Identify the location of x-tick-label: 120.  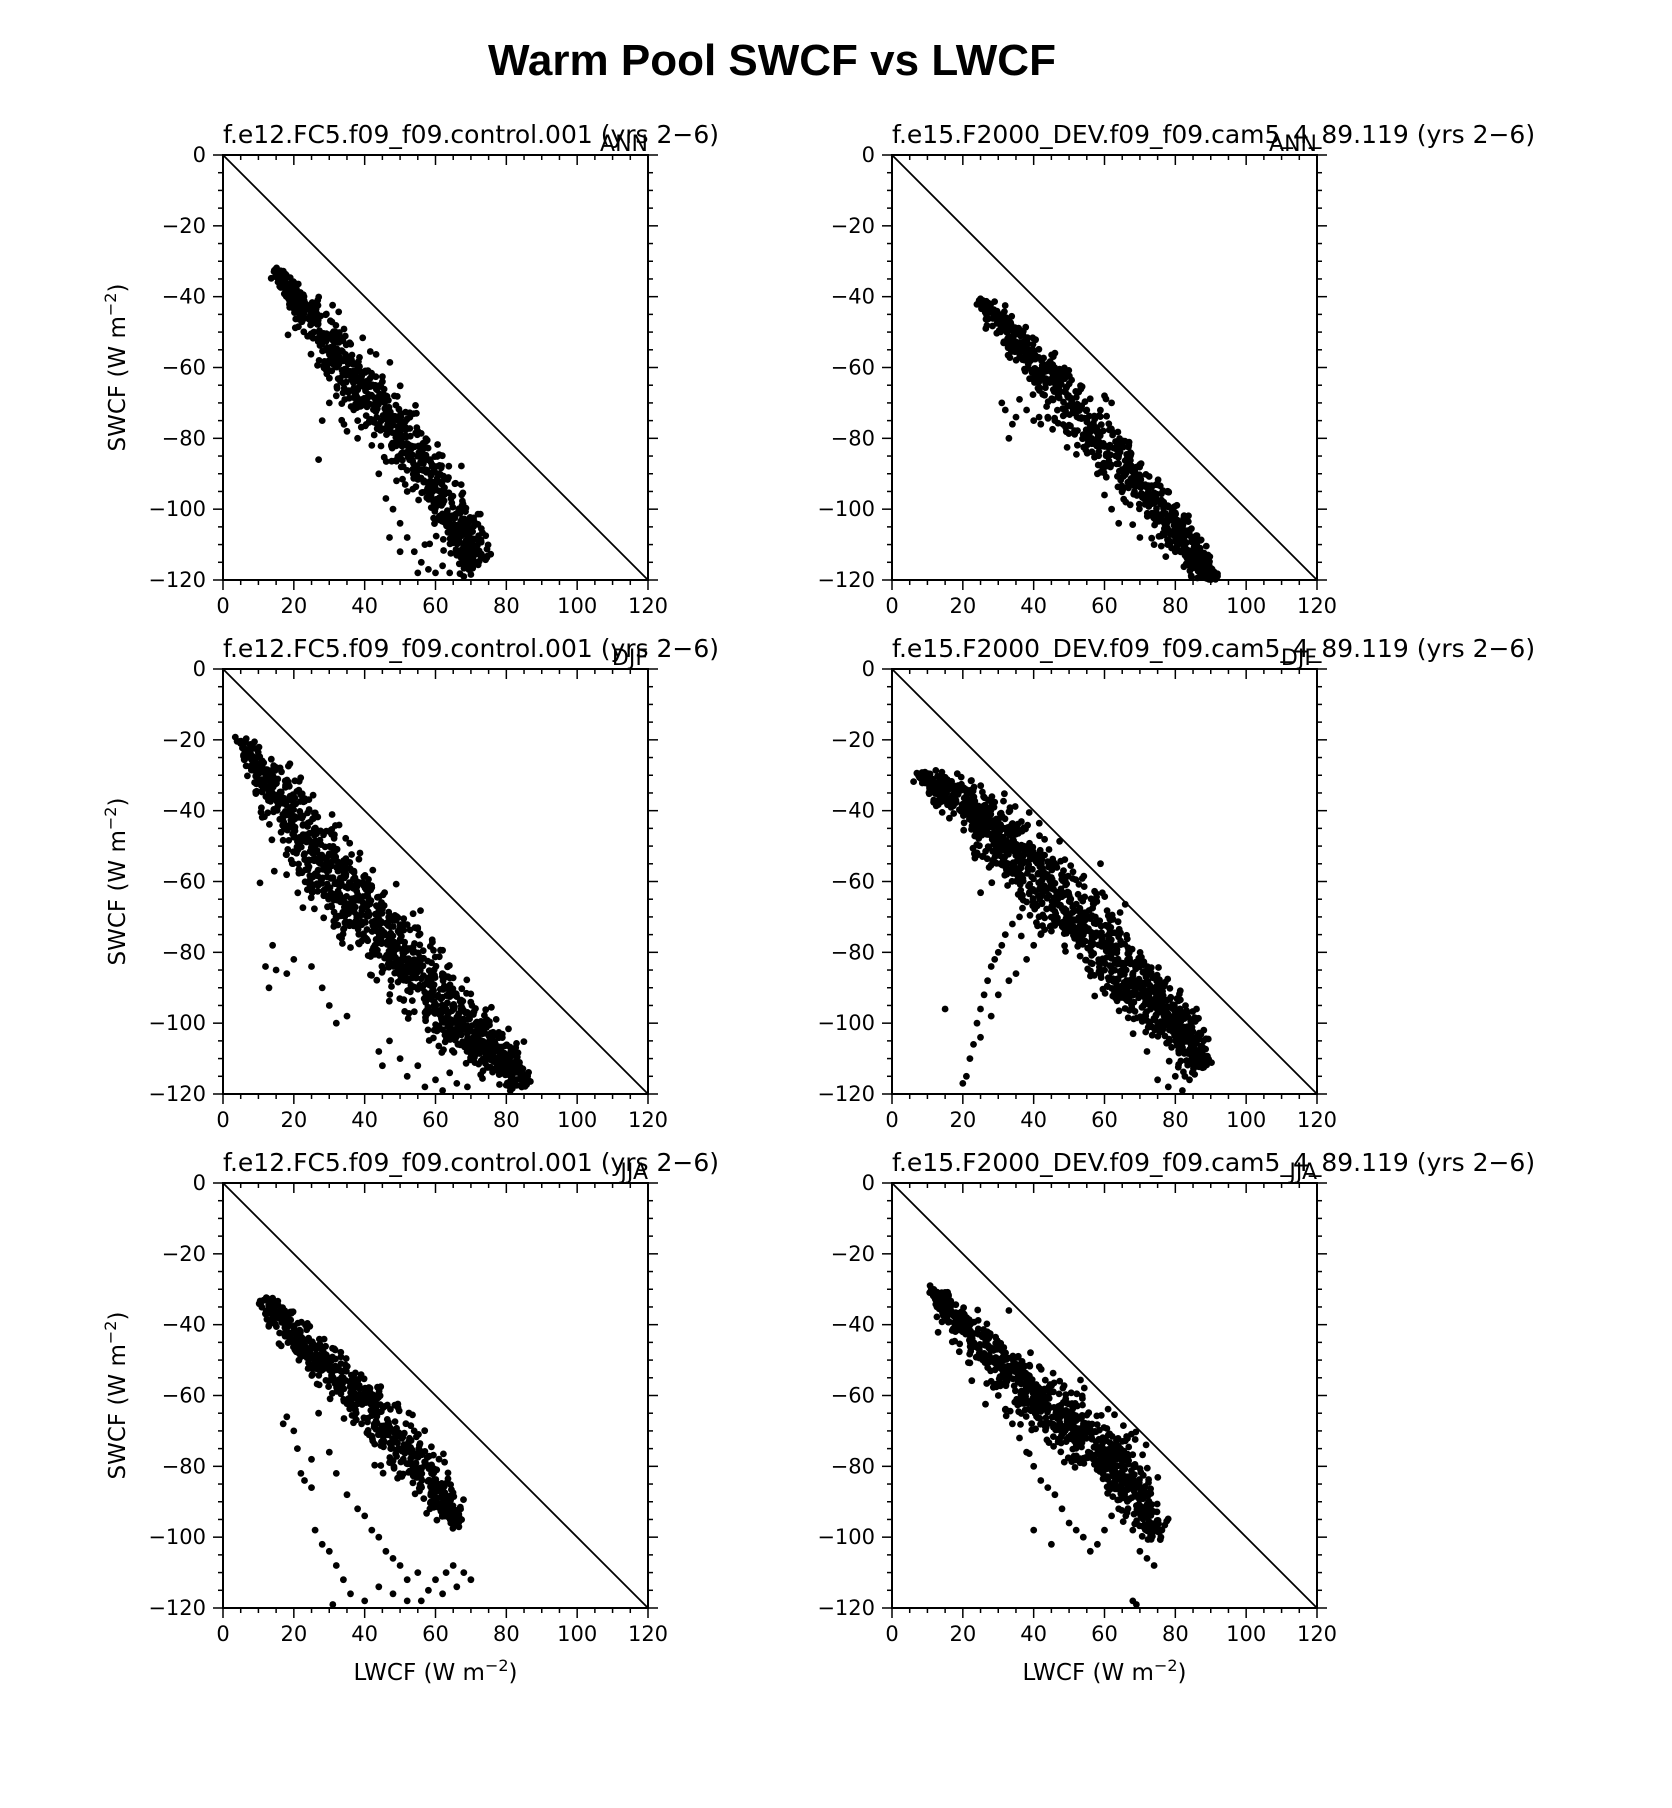
(1317, 1120).